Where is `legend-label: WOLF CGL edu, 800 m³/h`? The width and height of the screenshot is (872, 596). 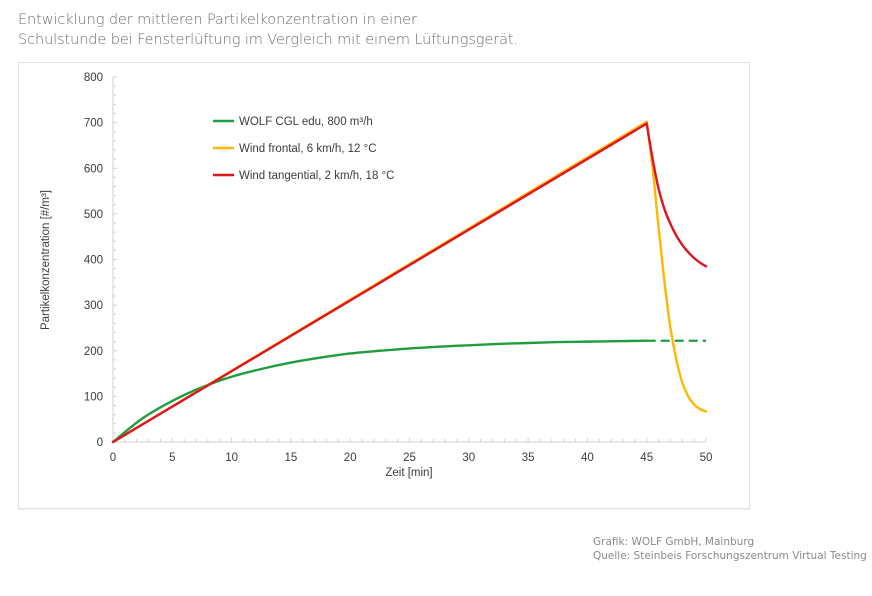
legend-label: WOLF CGL edu, 800 m³/h is located at coordinates (306, 122).